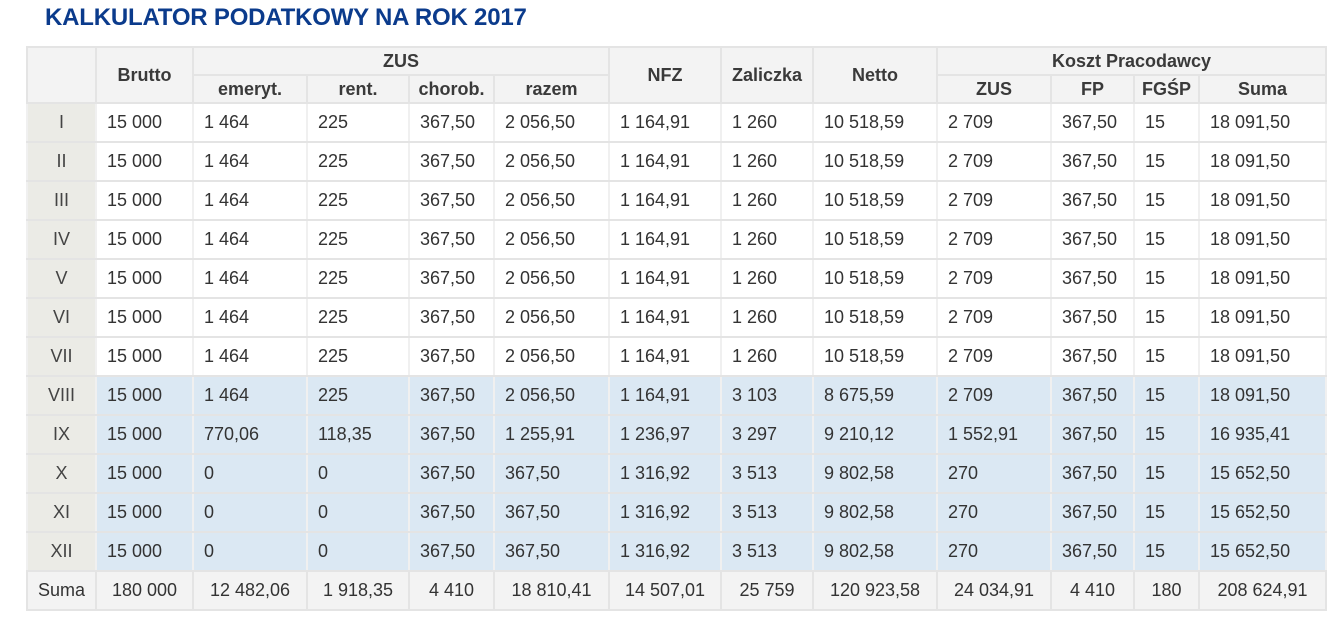 This screenshot has width=1340, height=634. What do you see at coordinates (61, 278) in the screenshot?
I see `month-cell: V` at bounding box center [61, 278].